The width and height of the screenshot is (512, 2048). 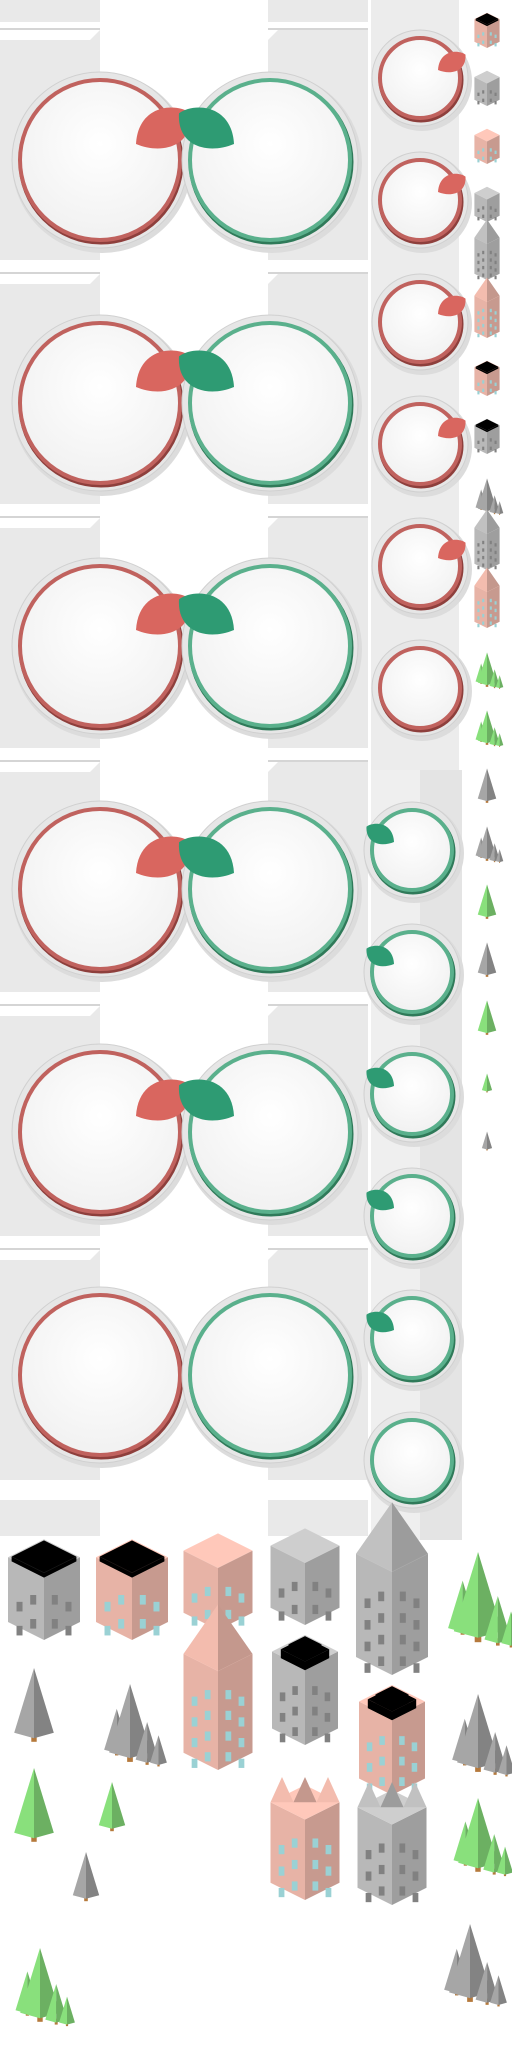 I want to click on sprite-stone-tower, so click(x=392, y=1588).